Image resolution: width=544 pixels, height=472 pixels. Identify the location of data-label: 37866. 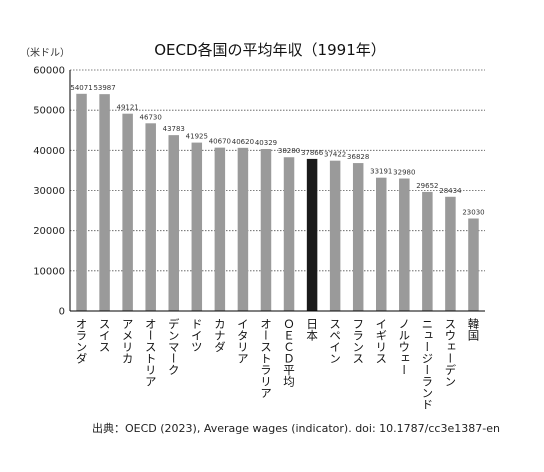
(312, 153).